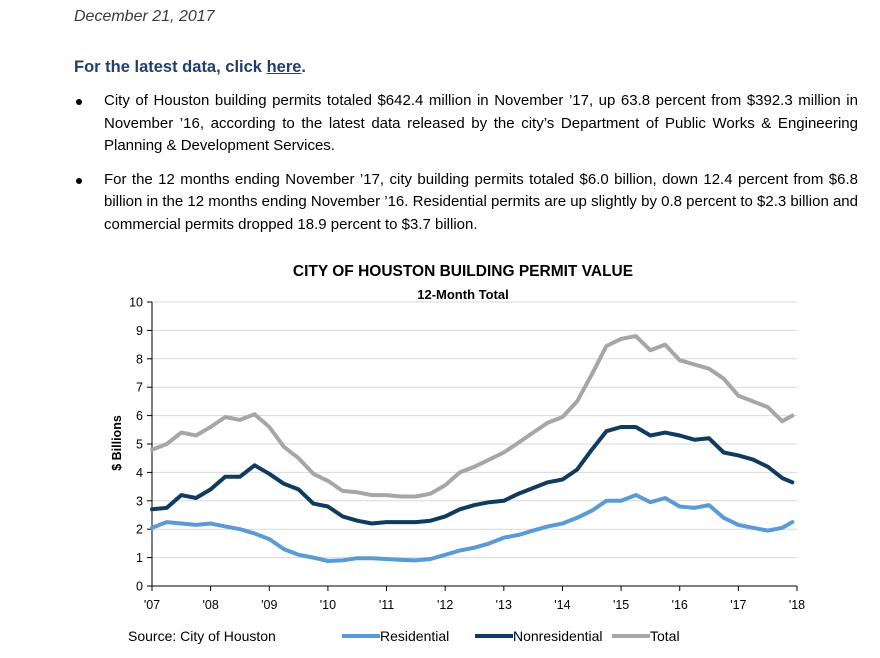 This screenshot has width=880, height=658. Describe the element at coordinates (139, 501) in the screenshot. I see `y-tick-label: 3` at that location.